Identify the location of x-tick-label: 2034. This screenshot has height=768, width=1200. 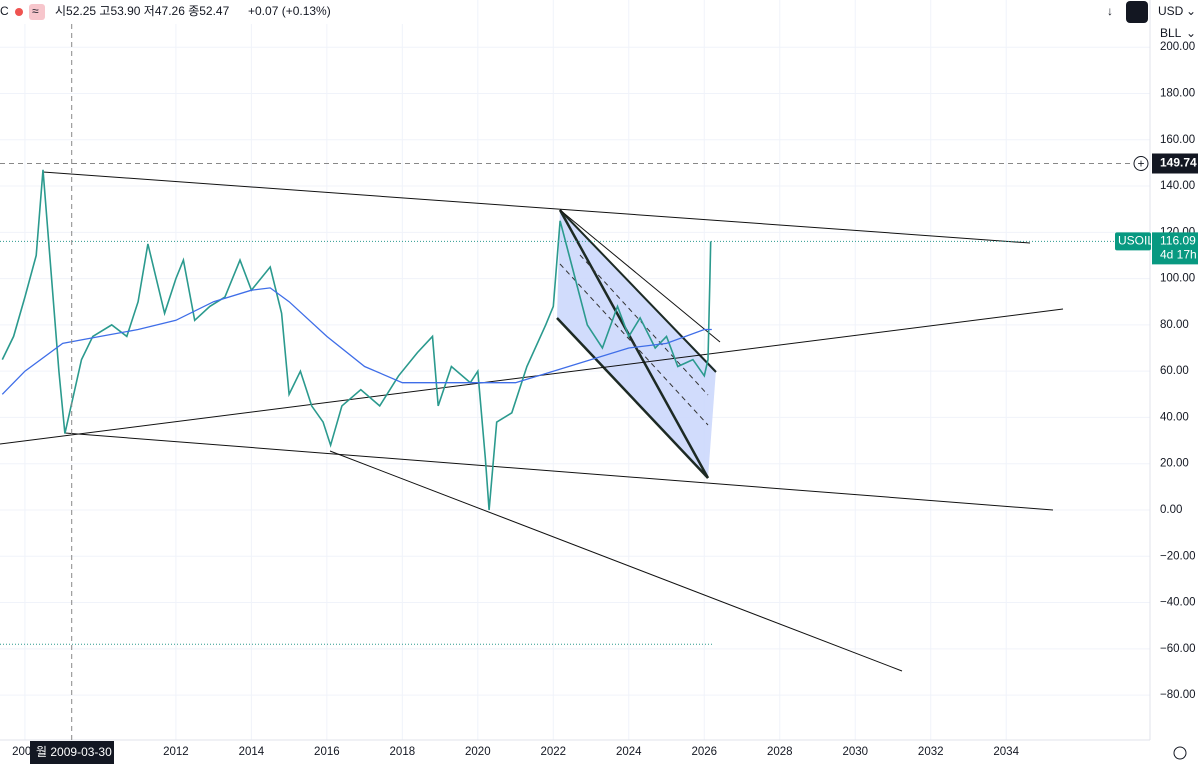
(1006, 752).